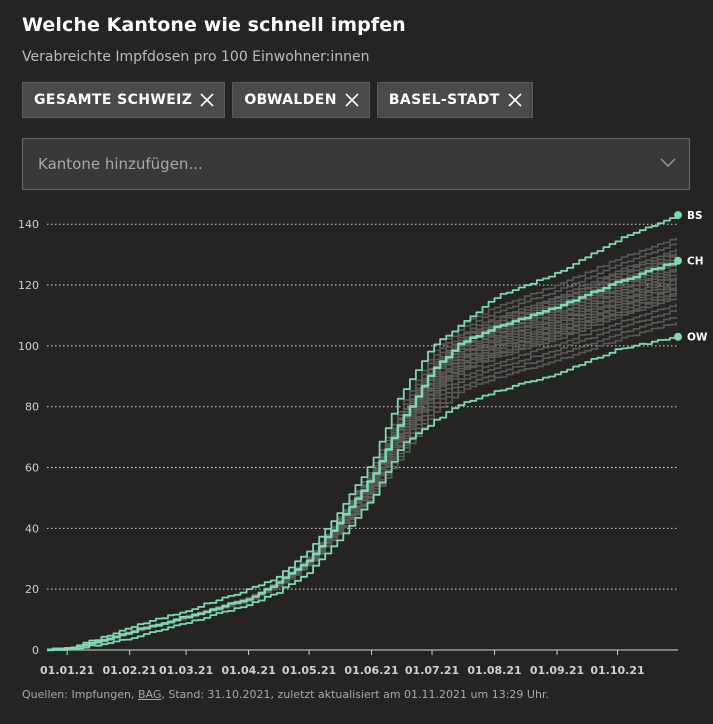 The image size is (713, 724). What do you see at coordinates (28, 346) in the screenshot?
I see `y-tick-label: 100` at bounding box center [28, 346].